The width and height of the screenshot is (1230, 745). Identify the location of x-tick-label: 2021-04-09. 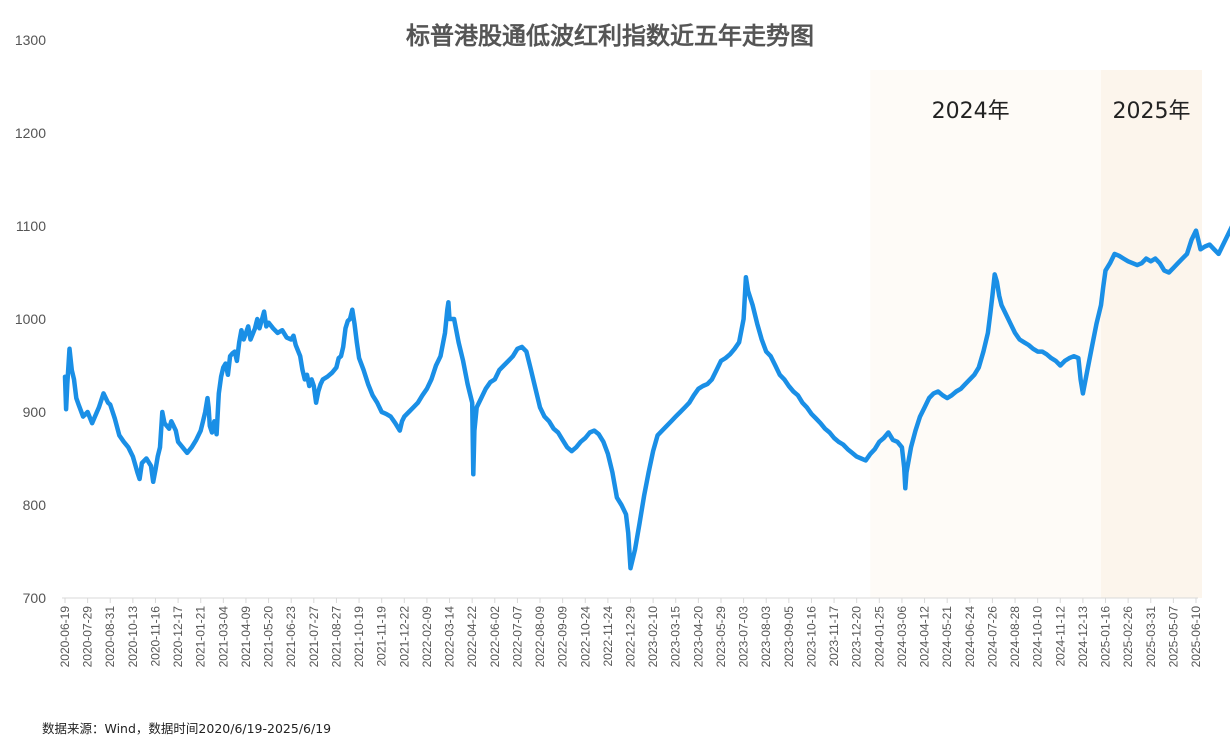
(246, 637).